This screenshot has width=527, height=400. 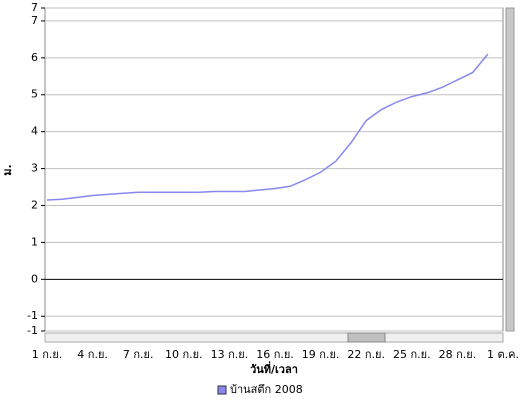 I want to click on x-tick-label: 4 ก.ย., so click(x=92, y=354).